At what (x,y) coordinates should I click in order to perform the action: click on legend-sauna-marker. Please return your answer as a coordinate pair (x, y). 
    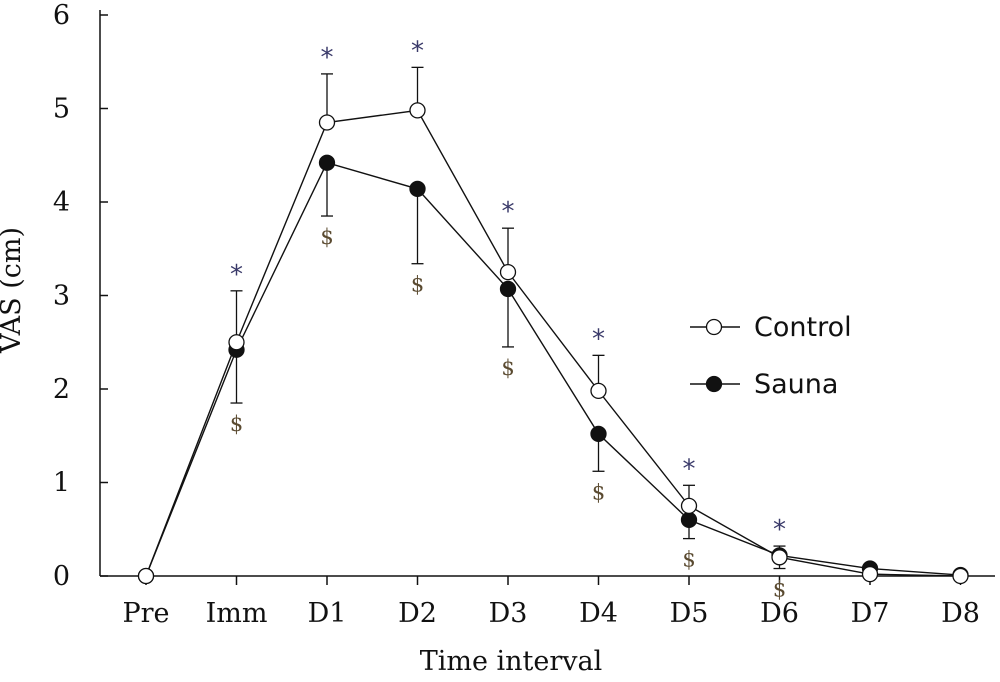
    Looking at the image, I should click on (714, 384).